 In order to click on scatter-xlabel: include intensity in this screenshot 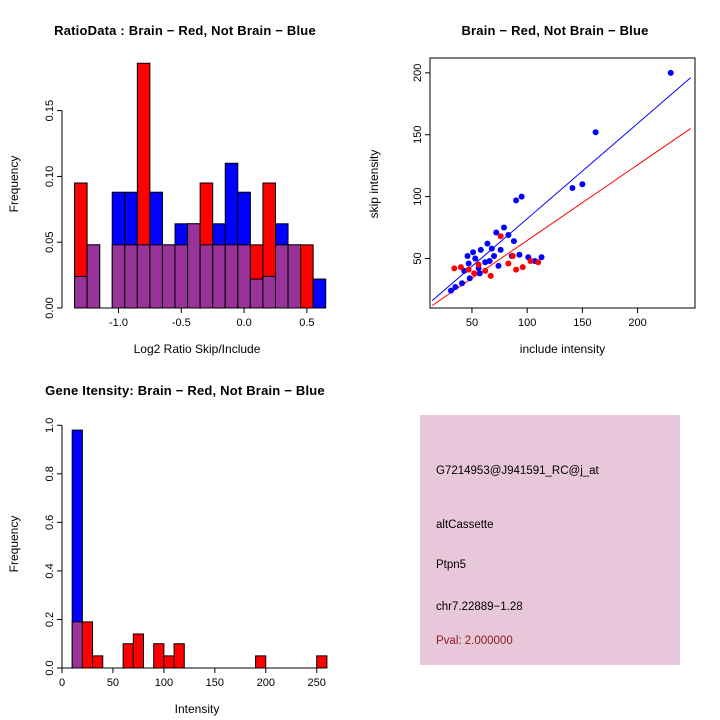, I will do `click(562, 349)`.